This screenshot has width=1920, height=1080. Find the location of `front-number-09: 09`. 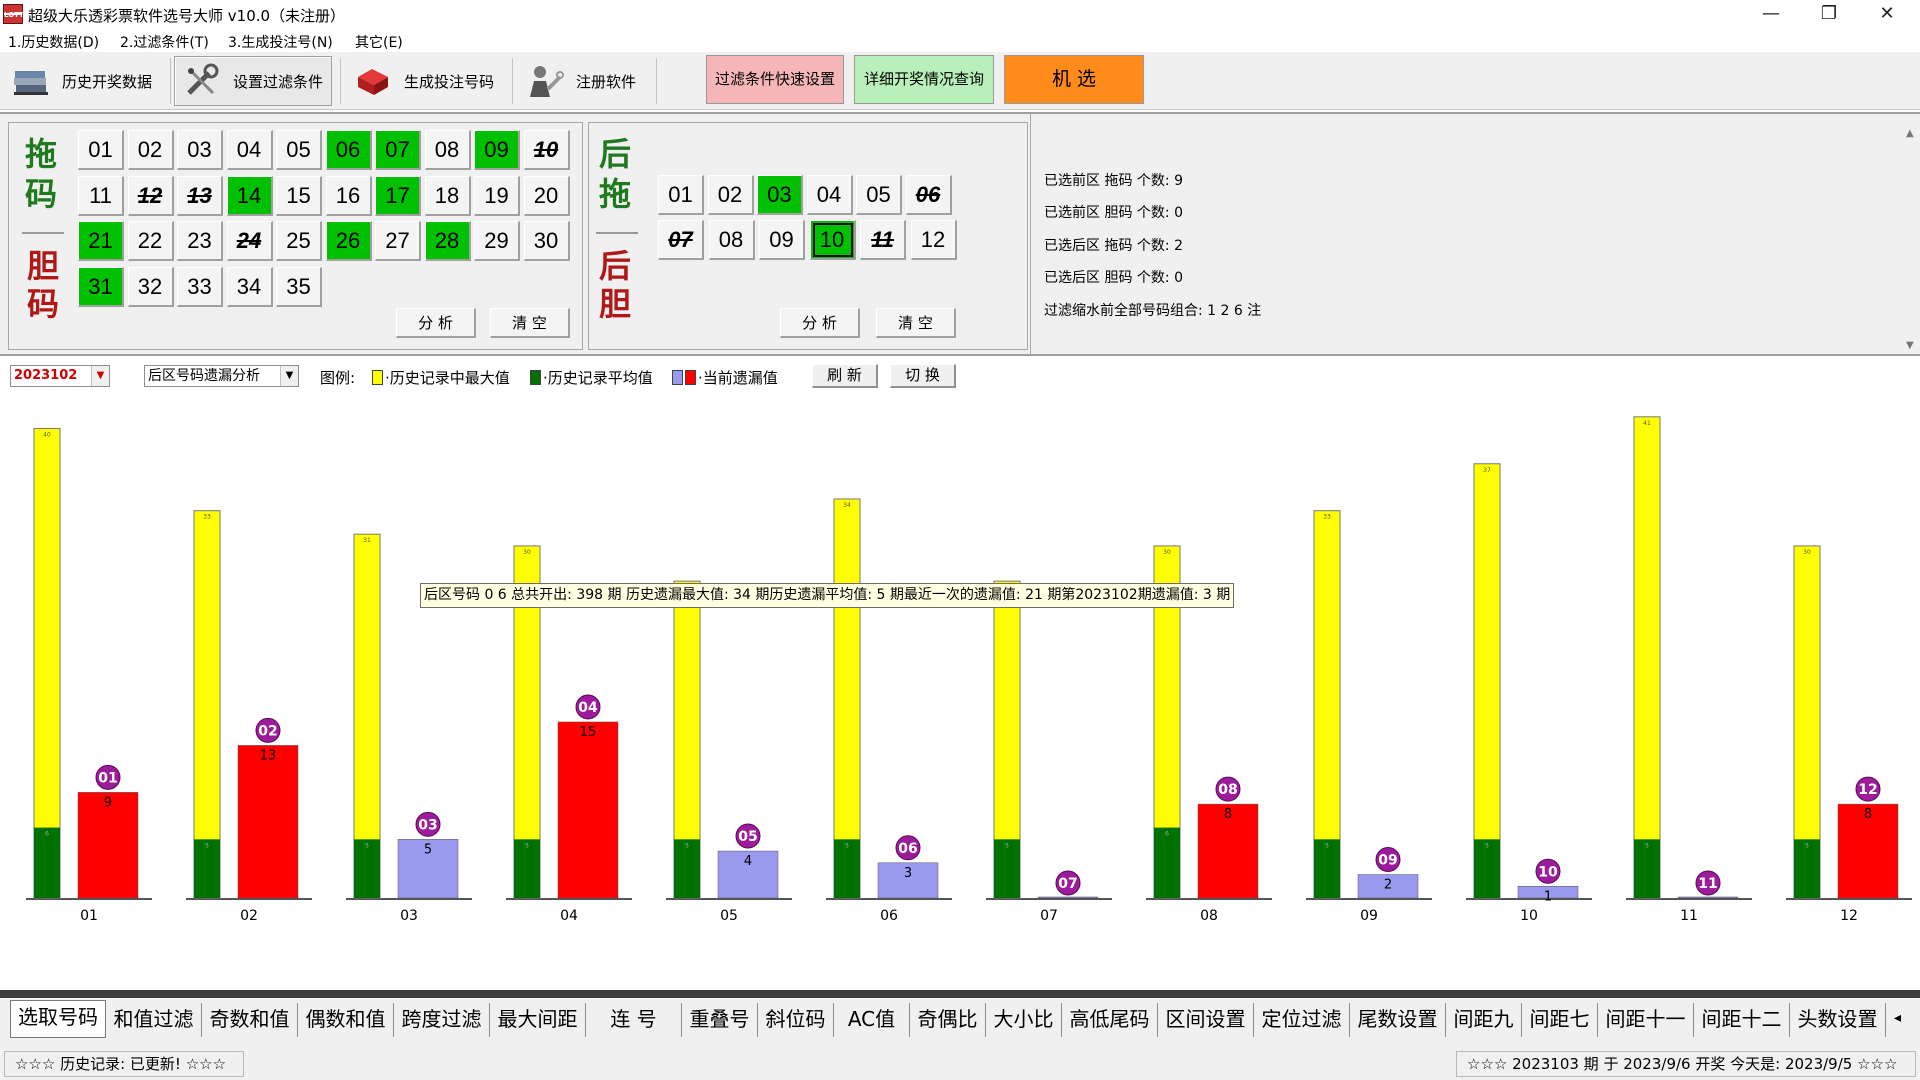

front-number-09: 09 is located at coordinates (497, 150).